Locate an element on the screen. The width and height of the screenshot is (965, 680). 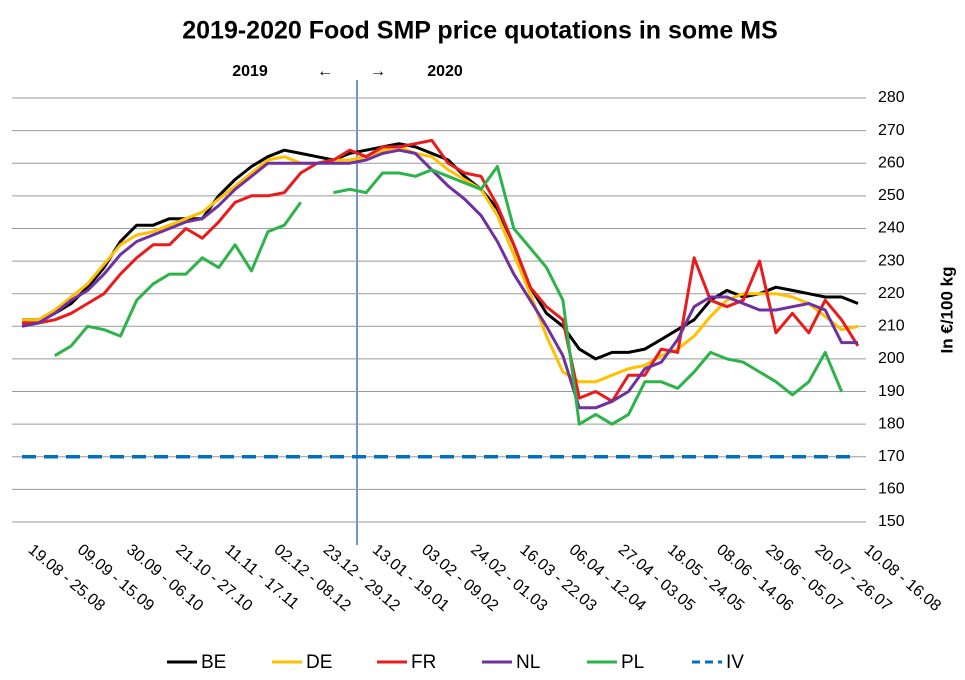
annotation: 2020 is located at coordinates (445, 71).